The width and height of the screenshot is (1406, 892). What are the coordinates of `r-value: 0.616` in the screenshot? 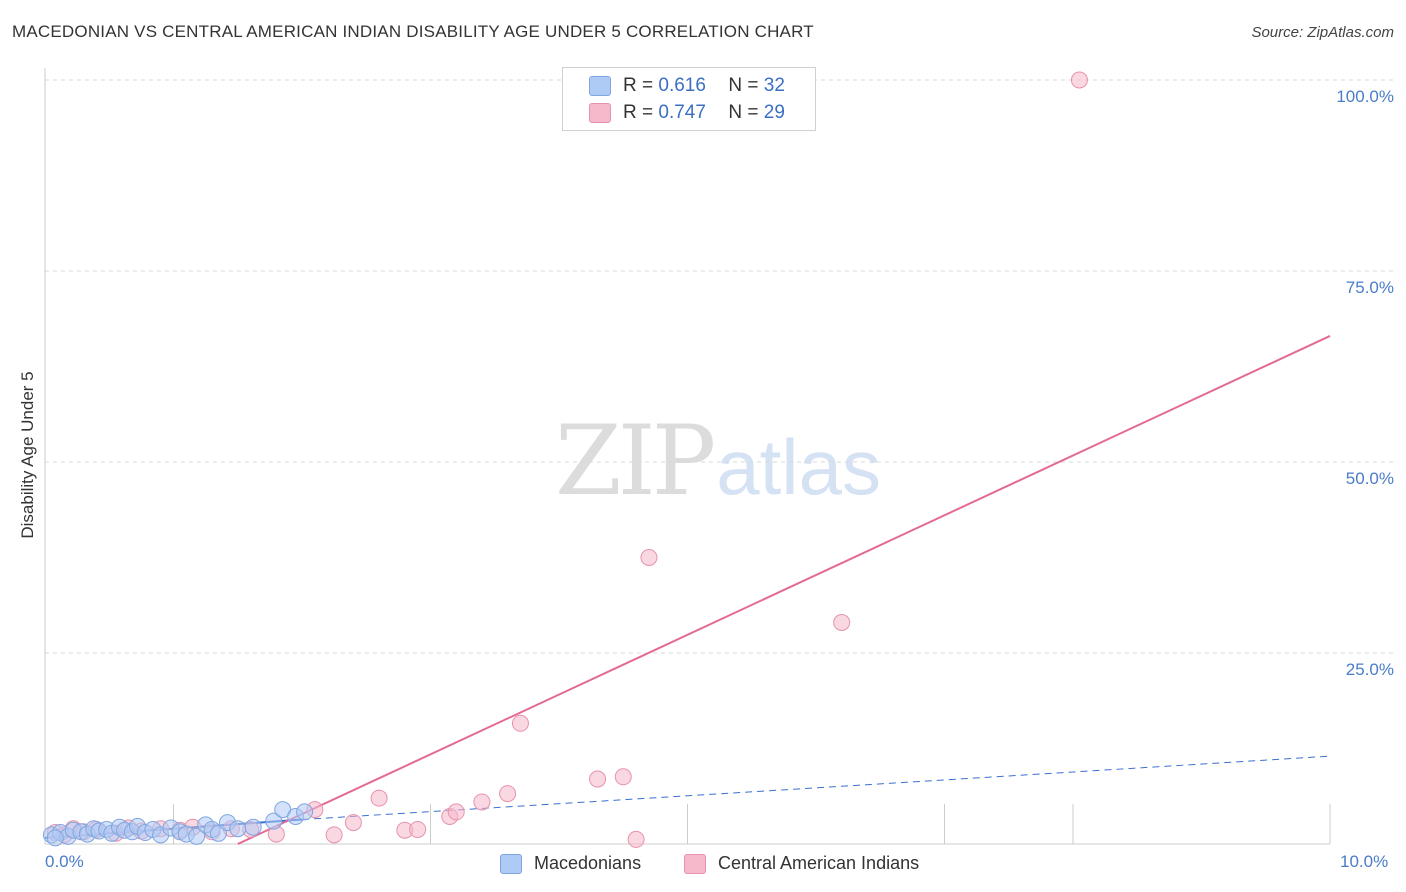 It's located at (682, 85).